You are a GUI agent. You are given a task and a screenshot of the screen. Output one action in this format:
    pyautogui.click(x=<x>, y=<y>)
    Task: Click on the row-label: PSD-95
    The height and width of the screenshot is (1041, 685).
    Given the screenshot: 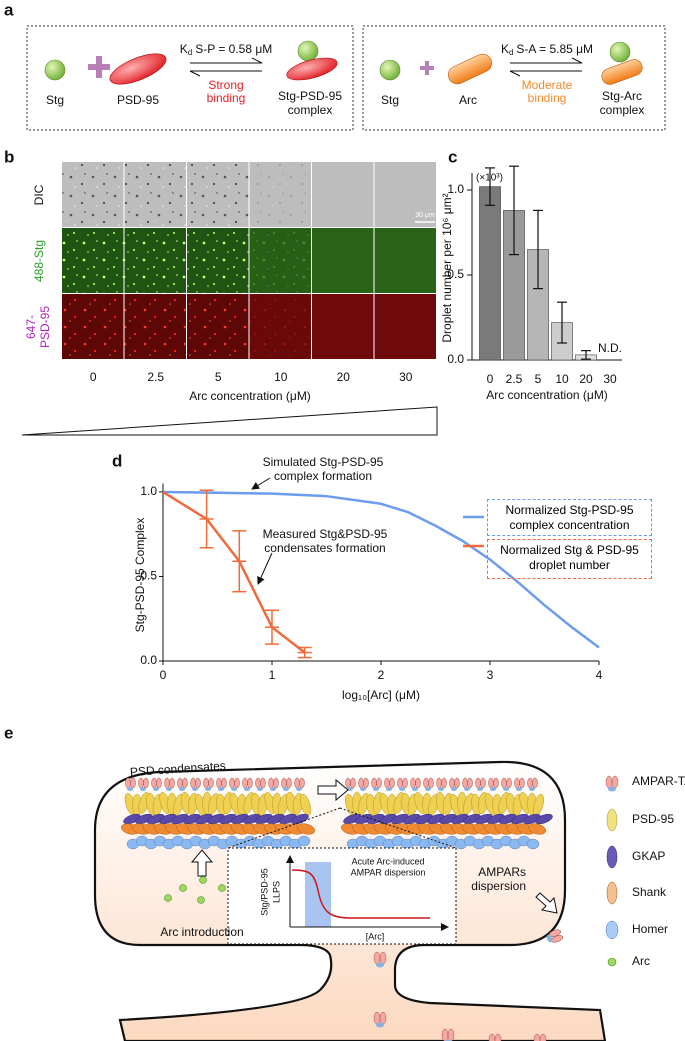 What is the action you would take?
    pyautogui.click(x=45, y=327)
    